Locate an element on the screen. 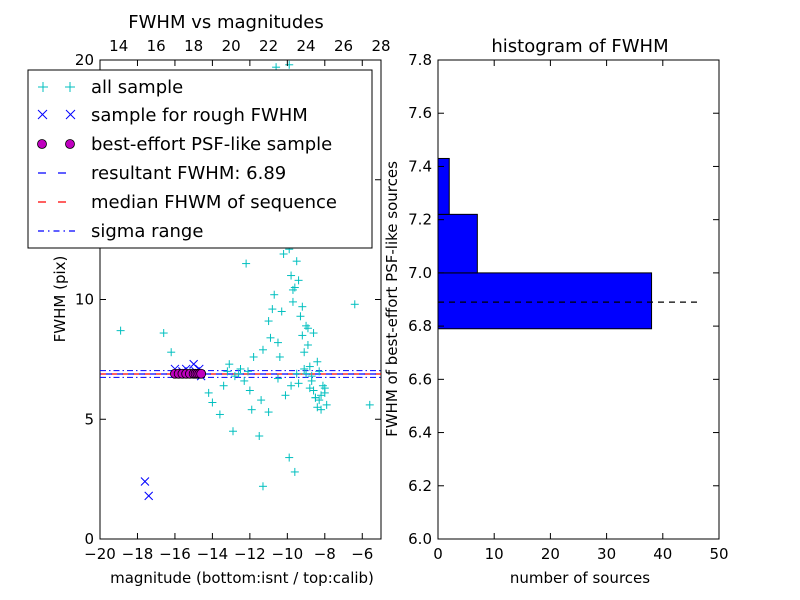  x-tick-label: 50 is located at coordinates (718, 554).